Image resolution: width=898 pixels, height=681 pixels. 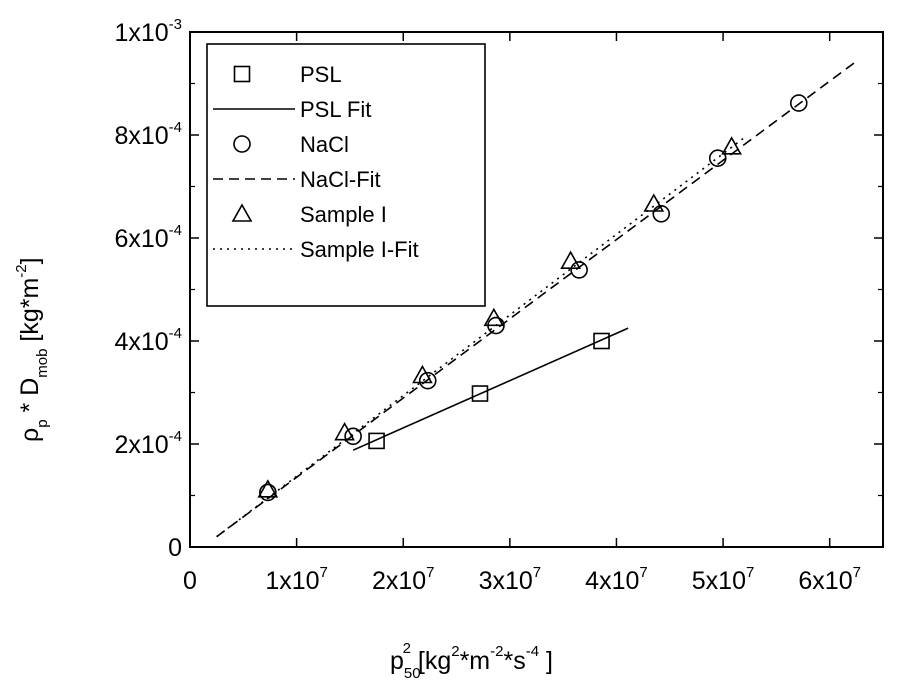 I want to click on x-tick-label: 6x10⁷, so click(x=829, y=579).